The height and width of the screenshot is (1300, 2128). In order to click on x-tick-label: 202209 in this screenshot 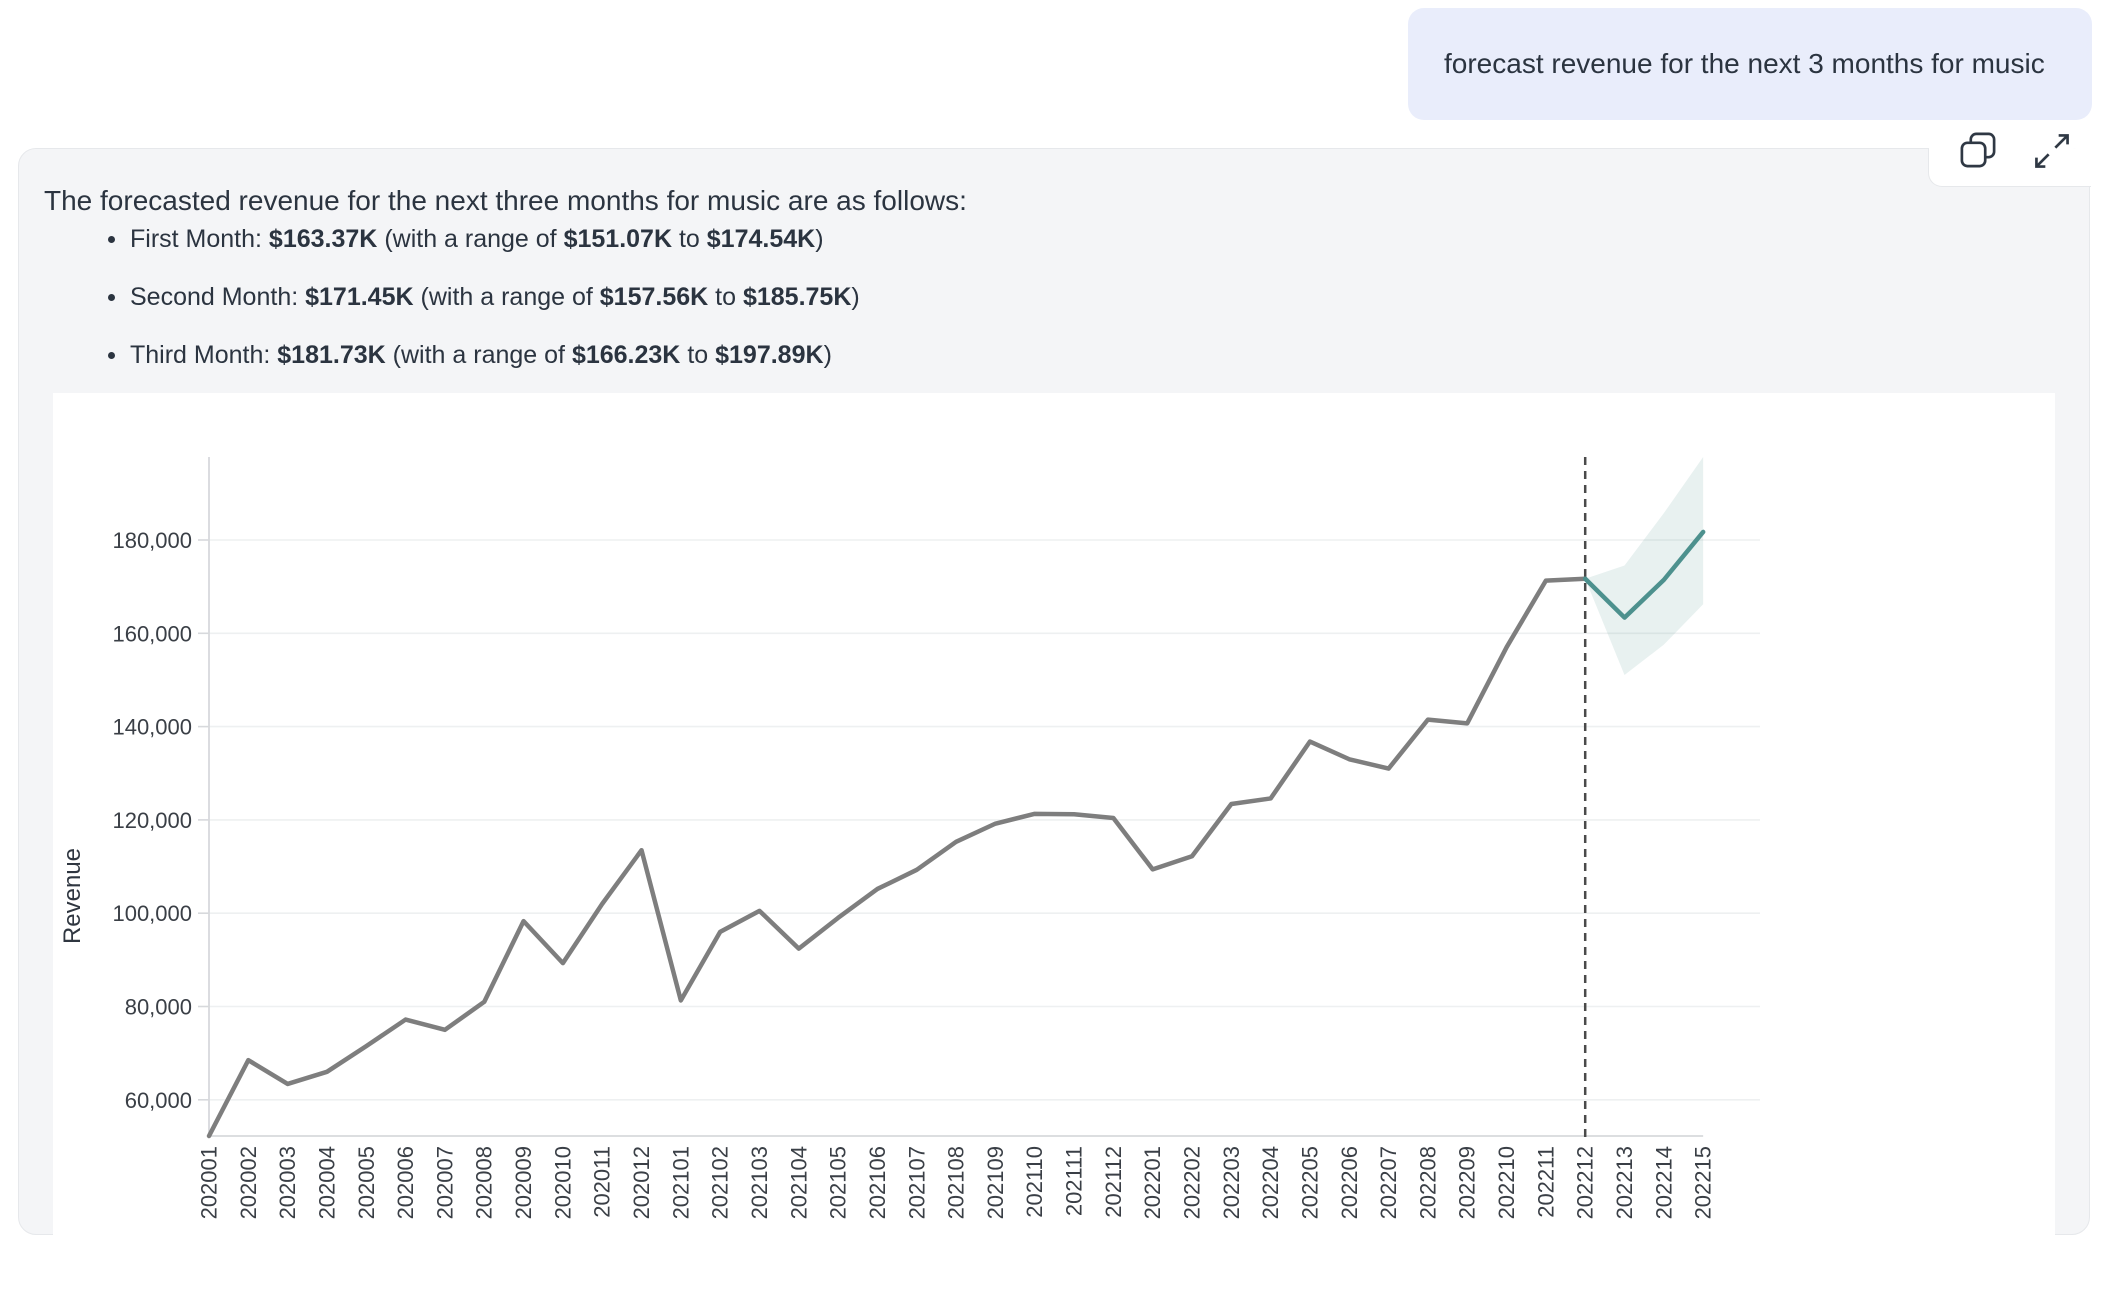, I will do `click(1467, 1182)`.